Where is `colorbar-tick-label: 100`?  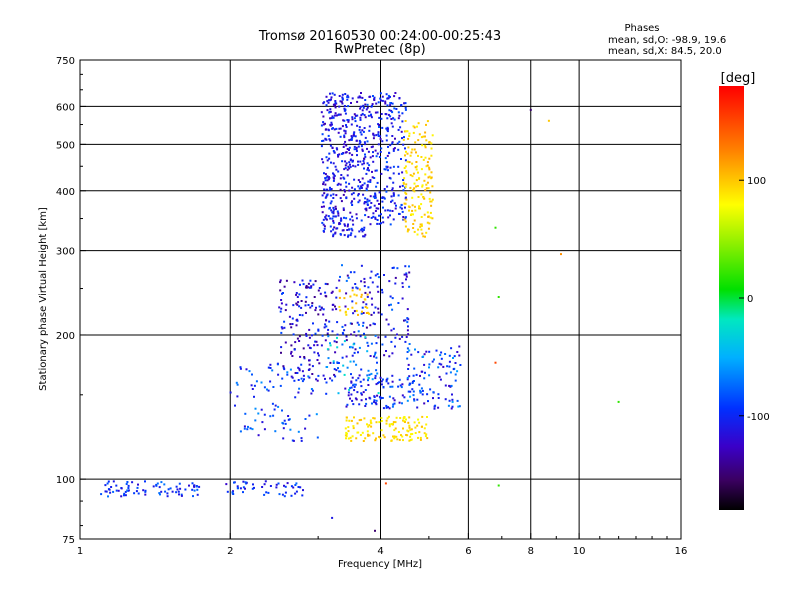 colorbar-tick-label: 100 is located at coordinates (756, 181).